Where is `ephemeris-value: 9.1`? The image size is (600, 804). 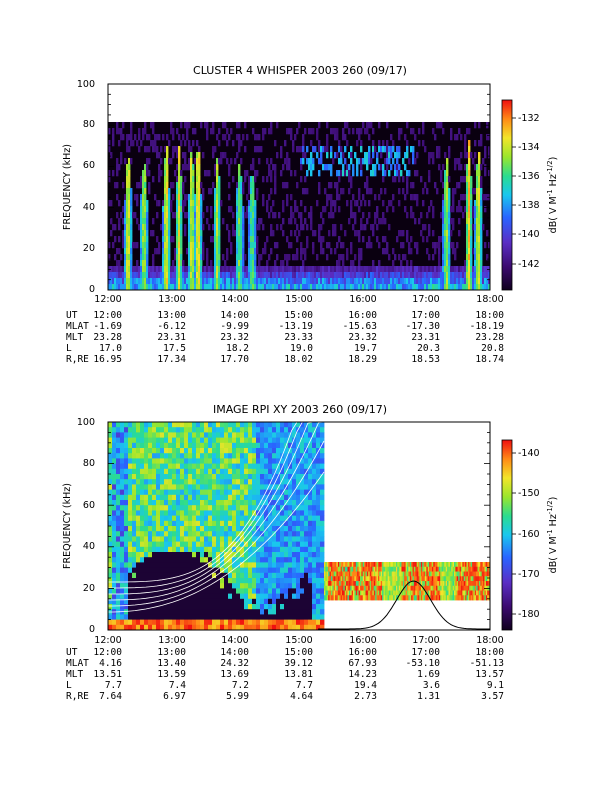
ephemeris-value: 9.1 is located at coordinates (495, 685).